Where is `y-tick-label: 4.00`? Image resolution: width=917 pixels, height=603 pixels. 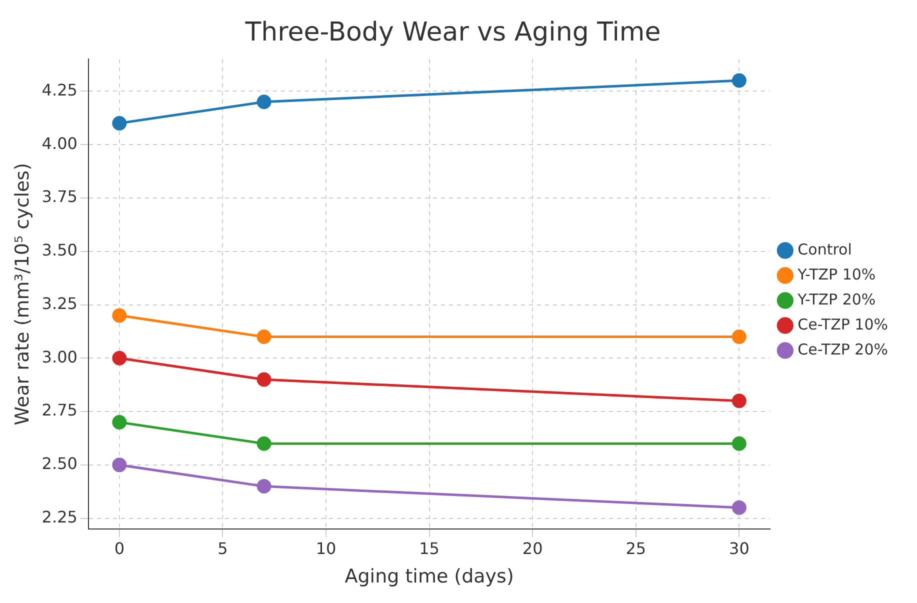
y-tick-label: 4.00 is located at coordinates (60, 143).